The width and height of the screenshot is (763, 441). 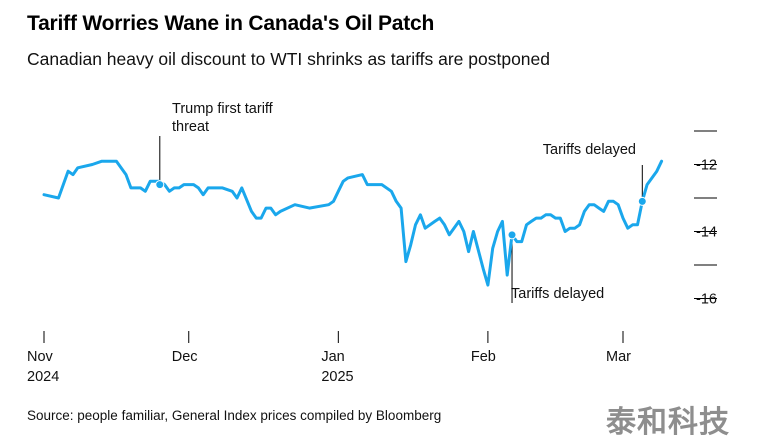 What do you see at coordinates (337, 377) in the screenshot?
I see `x-tick-sublabel: 2025` at bounding box center [337, 377].